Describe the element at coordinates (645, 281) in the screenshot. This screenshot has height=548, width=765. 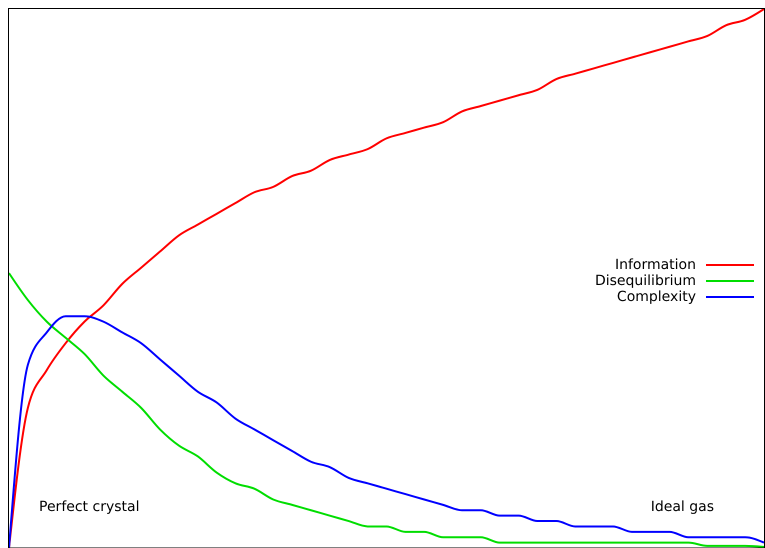
I see `legend-label: Disequilibrium` at that location.